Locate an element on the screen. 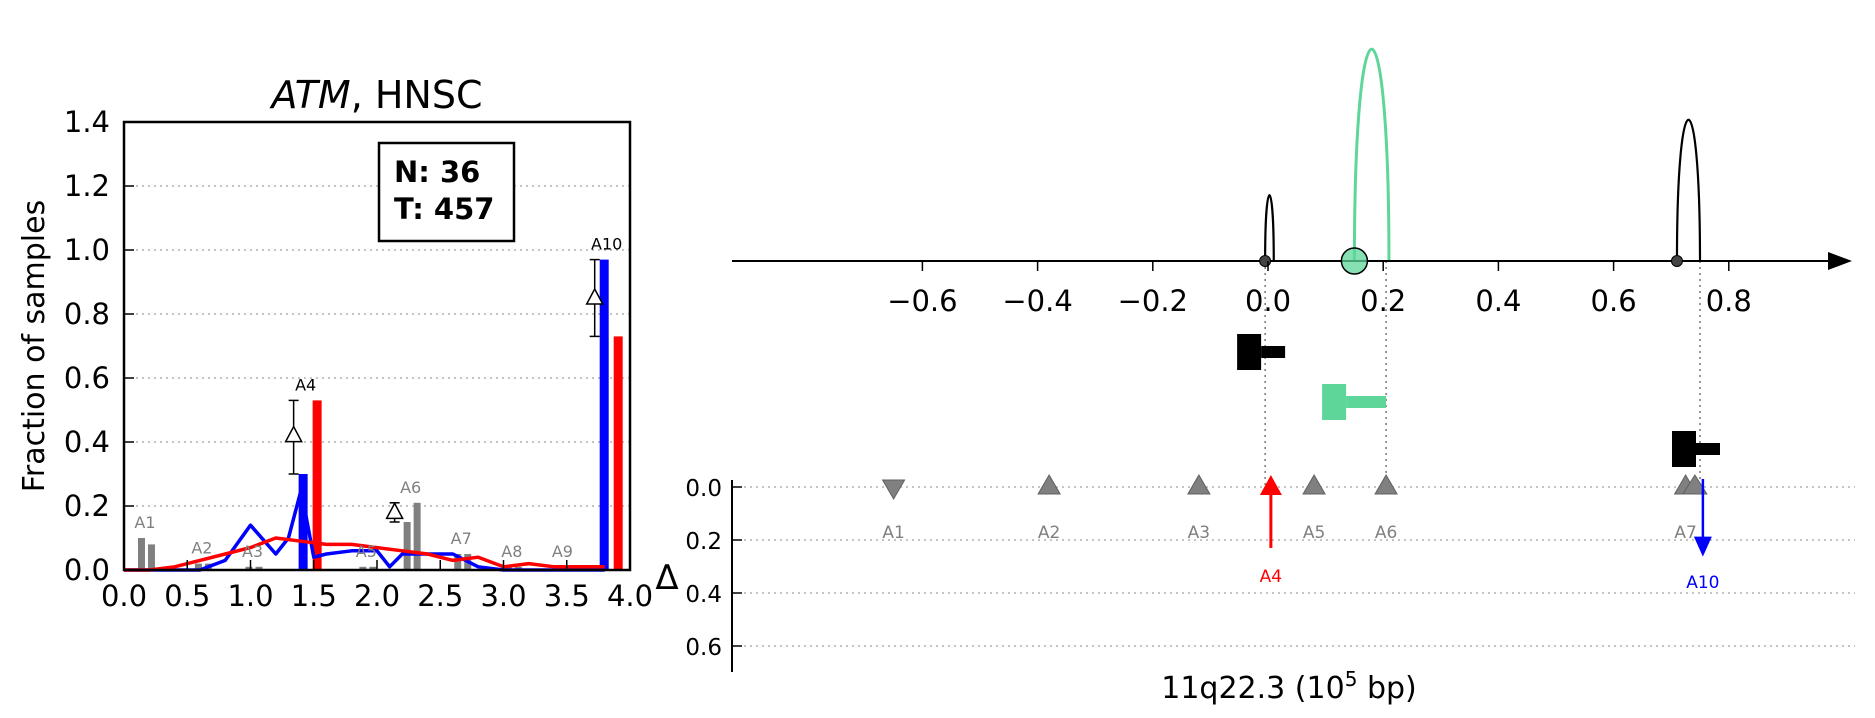 Image resolution: width=1875 pixels, height=718 pixels. position-markers: A1 A2 A3 A4 A5 A6 A7 A10 is located at coordinates (1300, 533).